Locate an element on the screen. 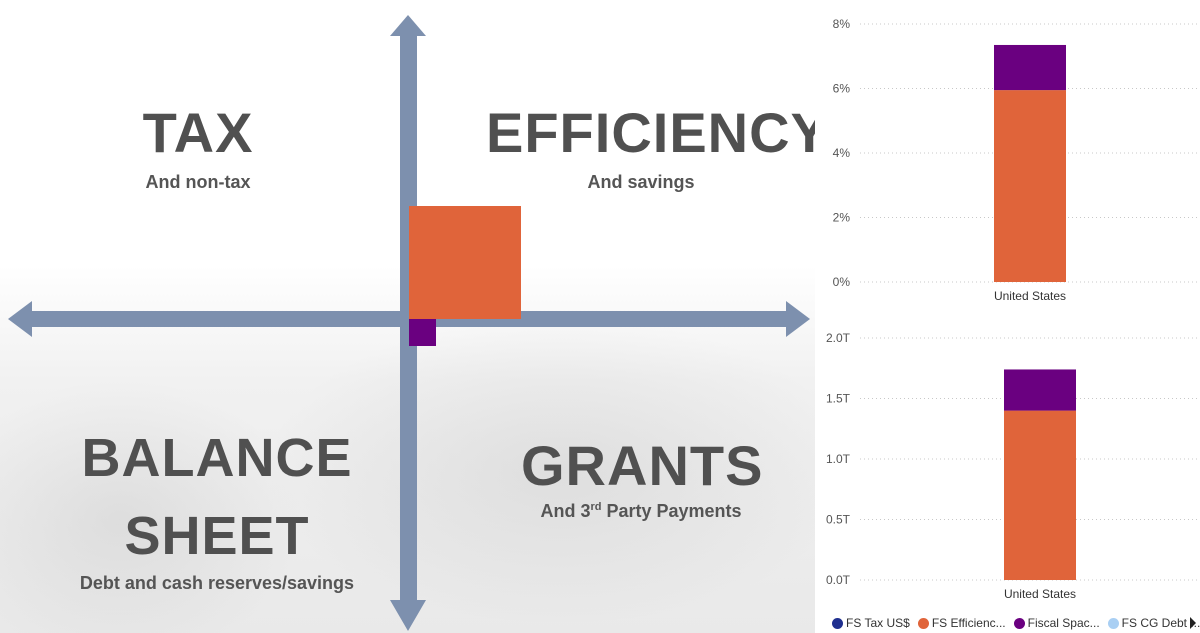  efficiency-marker is located at coordinates (465, 262).